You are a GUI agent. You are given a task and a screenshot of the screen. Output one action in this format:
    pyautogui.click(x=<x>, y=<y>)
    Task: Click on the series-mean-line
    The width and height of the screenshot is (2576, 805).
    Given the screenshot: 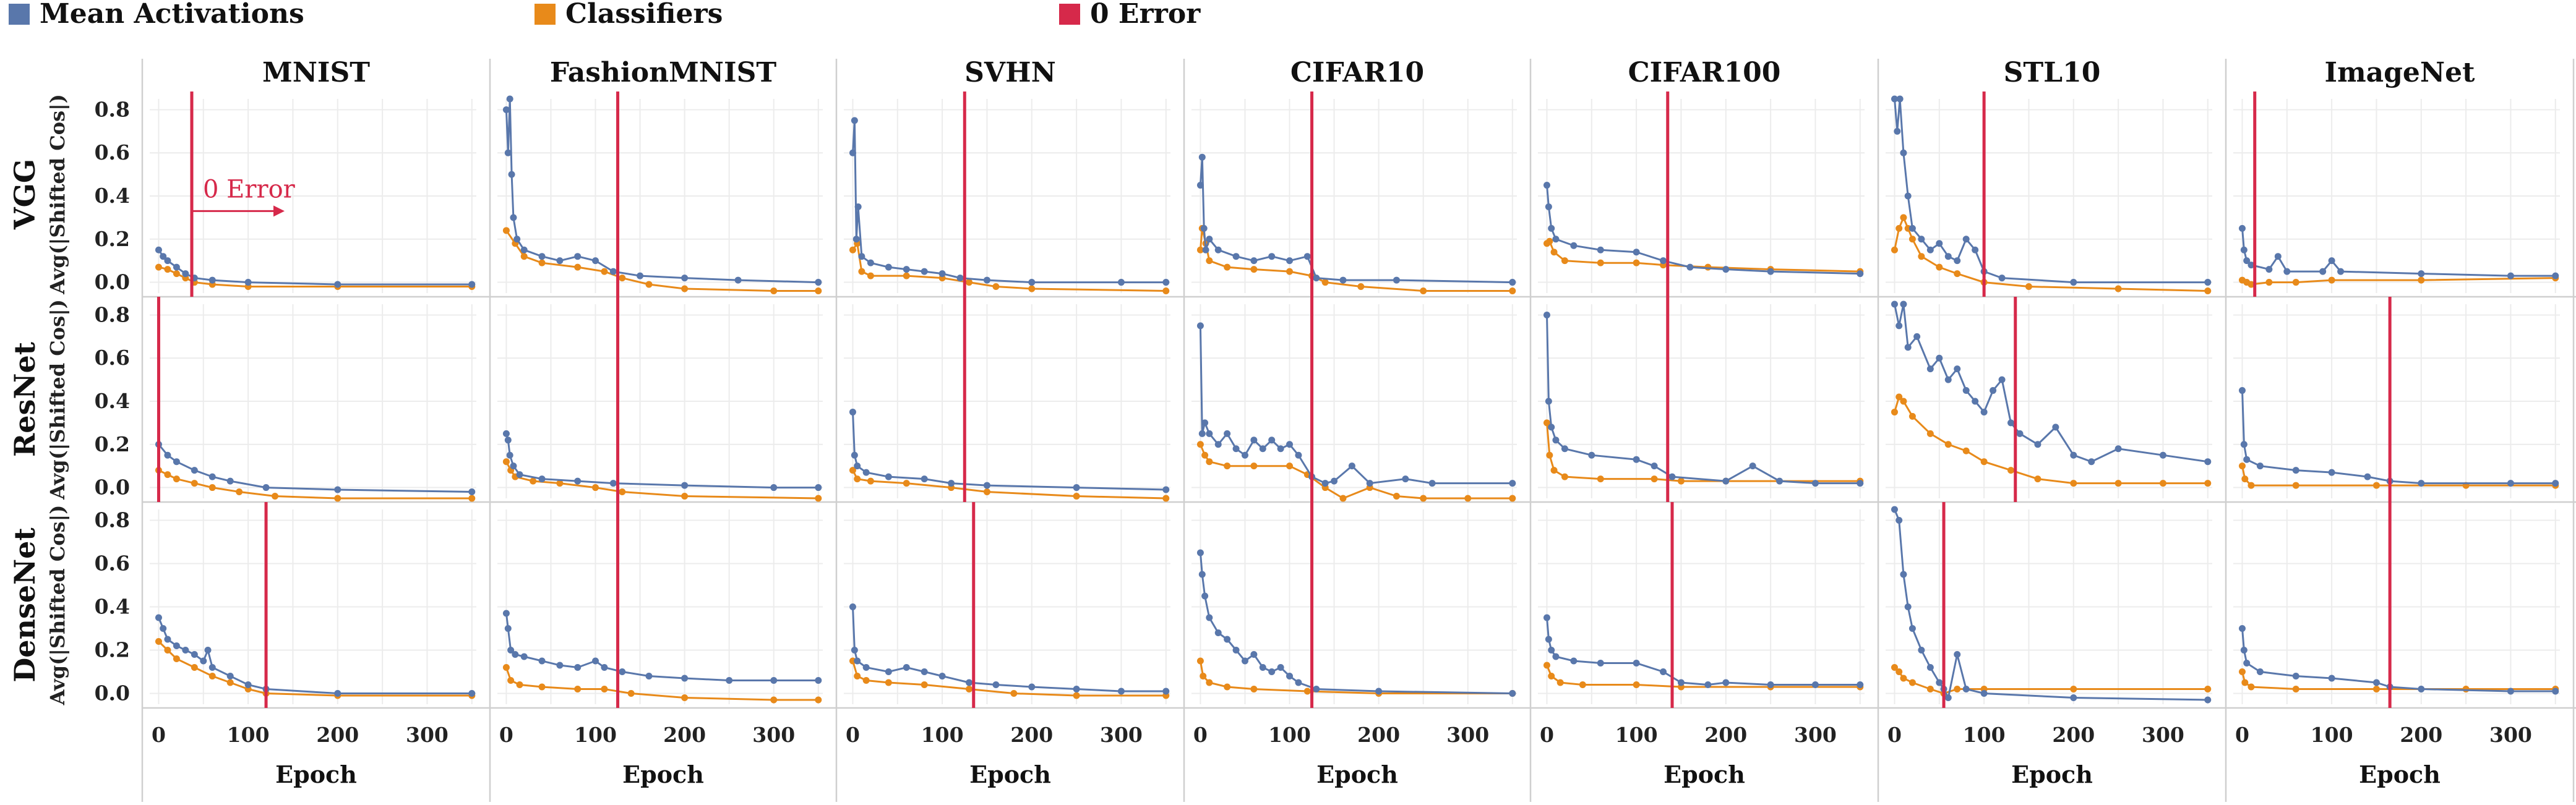 What is the action you would take?
    pyautogui.click(x=1703, y=400)
    